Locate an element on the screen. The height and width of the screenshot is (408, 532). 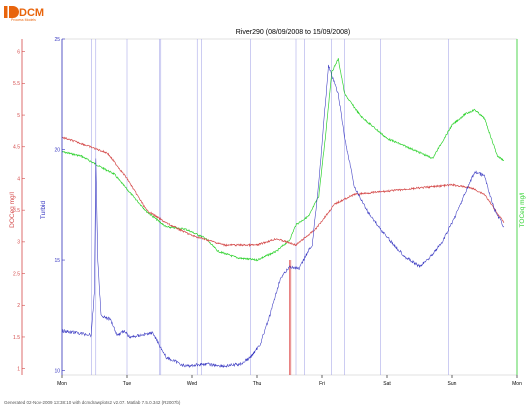
doc-tick-label: 6 is located at coordinates (18, 52).